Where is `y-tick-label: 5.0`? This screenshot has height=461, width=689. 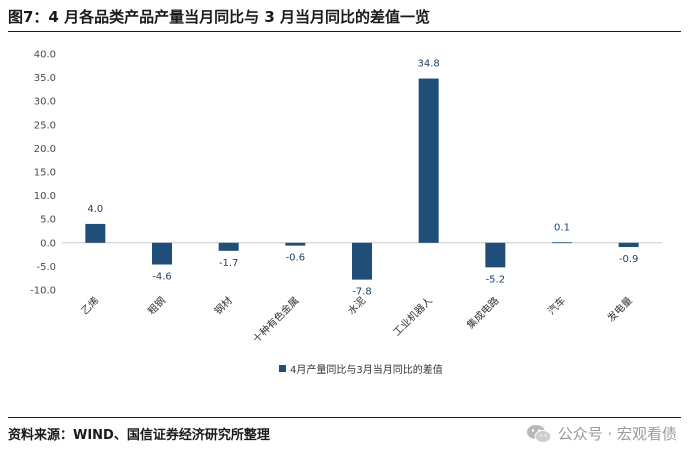
y-tick-label: 5.0 is located at coordinates (48, 220).